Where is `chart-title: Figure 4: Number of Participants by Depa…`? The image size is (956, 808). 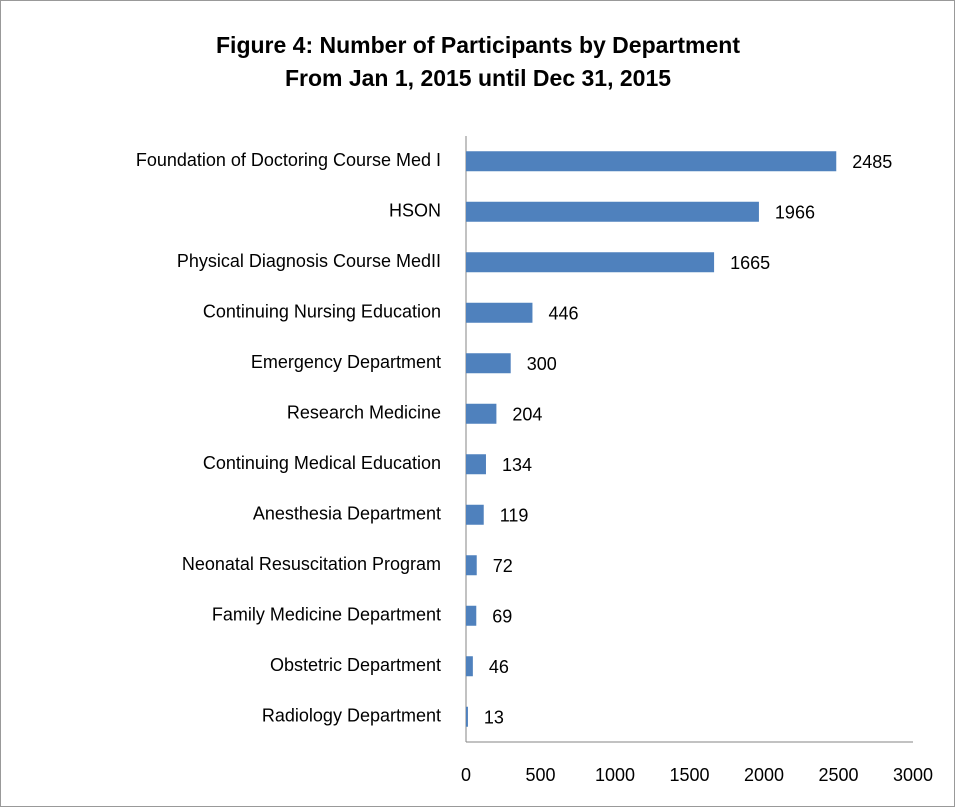
chart-title: Figure 4: Number of Participants by Depa… is located at coordinates (478, 45).